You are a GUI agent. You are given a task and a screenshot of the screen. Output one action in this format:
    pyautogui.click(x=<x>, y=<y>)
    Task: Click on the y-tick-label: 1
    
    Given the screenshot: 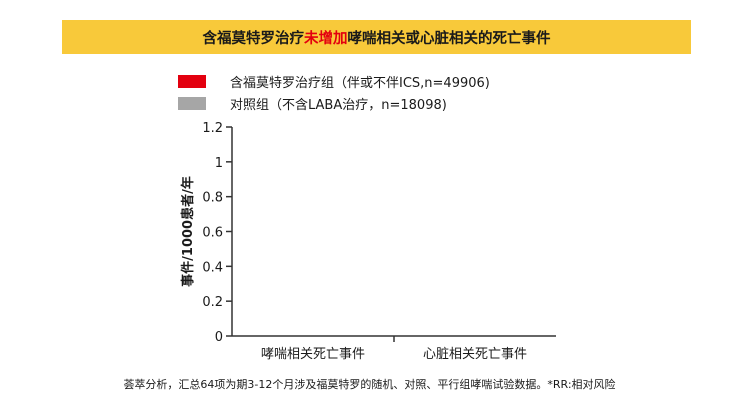 What is the action you would take?
    pyautogui.click(x=219, y=163)
    